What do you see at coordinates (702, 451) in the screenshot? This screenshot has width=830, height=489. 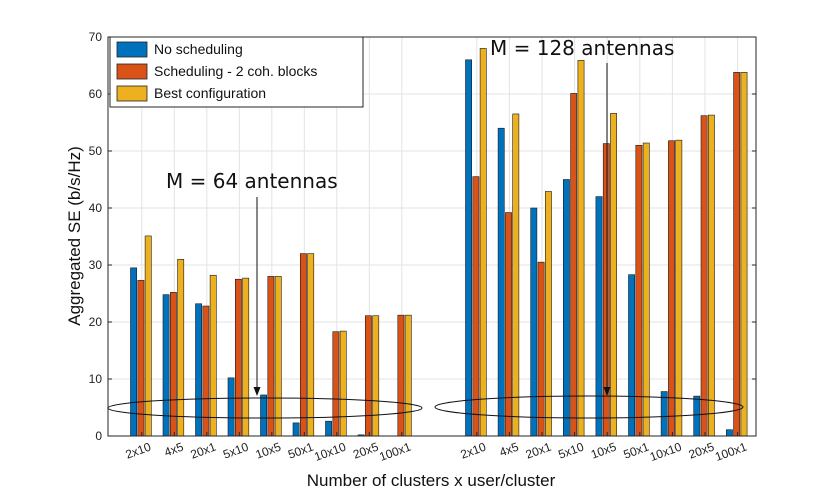 I see `x-tick-label: 20x5` at bounding box center [702, 451].